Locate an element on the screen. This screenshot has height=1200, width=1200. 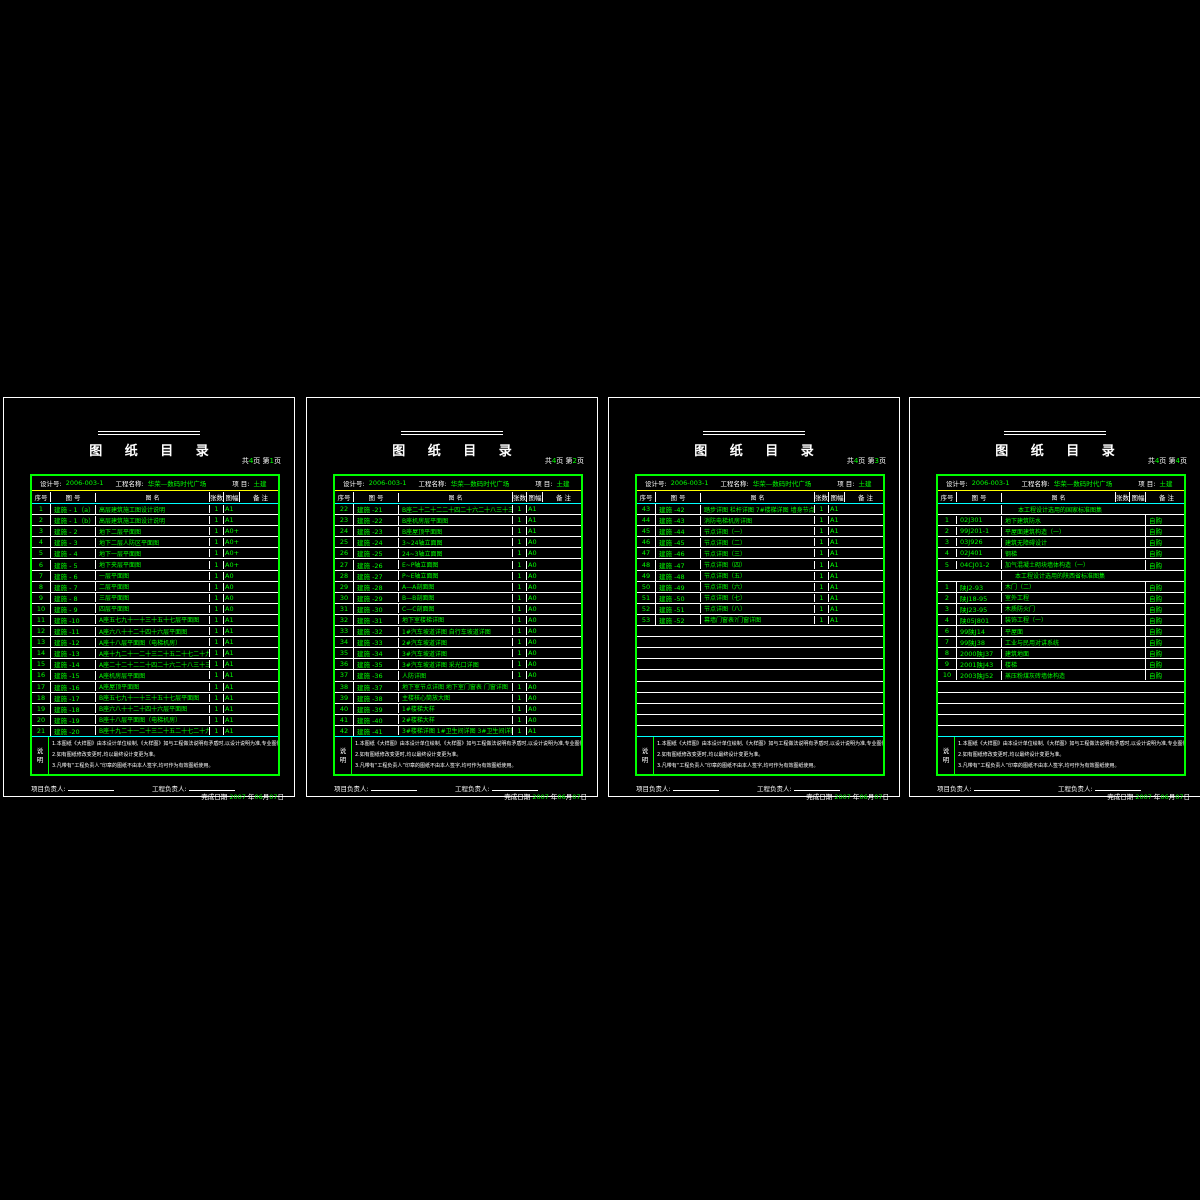
dwg-no-cell: 建施 -44 is located at coordinates (677, 531).